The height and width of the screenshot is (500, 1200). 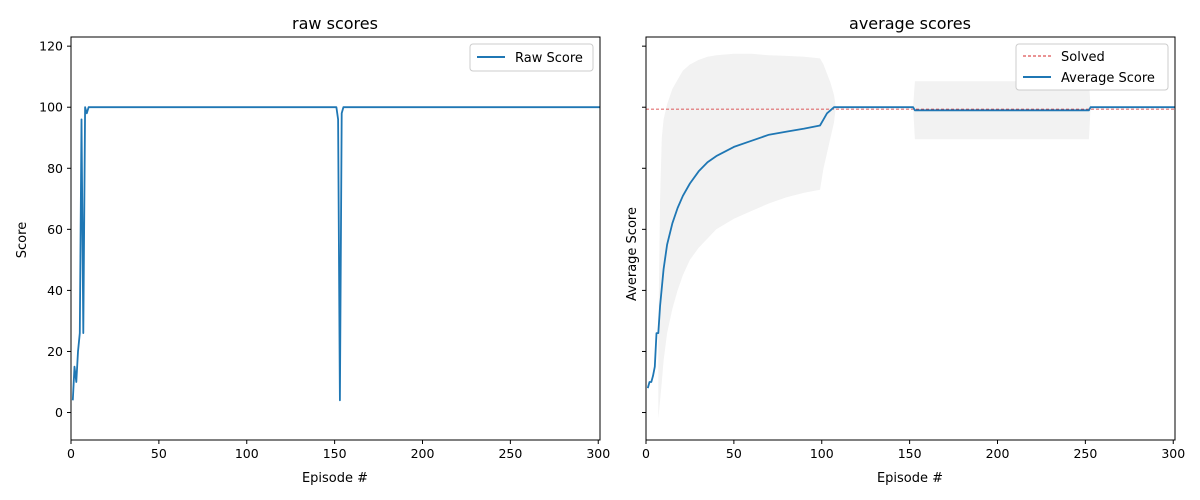 I want to click on raw-scores-legend: Raw Score, so click(x=531, y=57).